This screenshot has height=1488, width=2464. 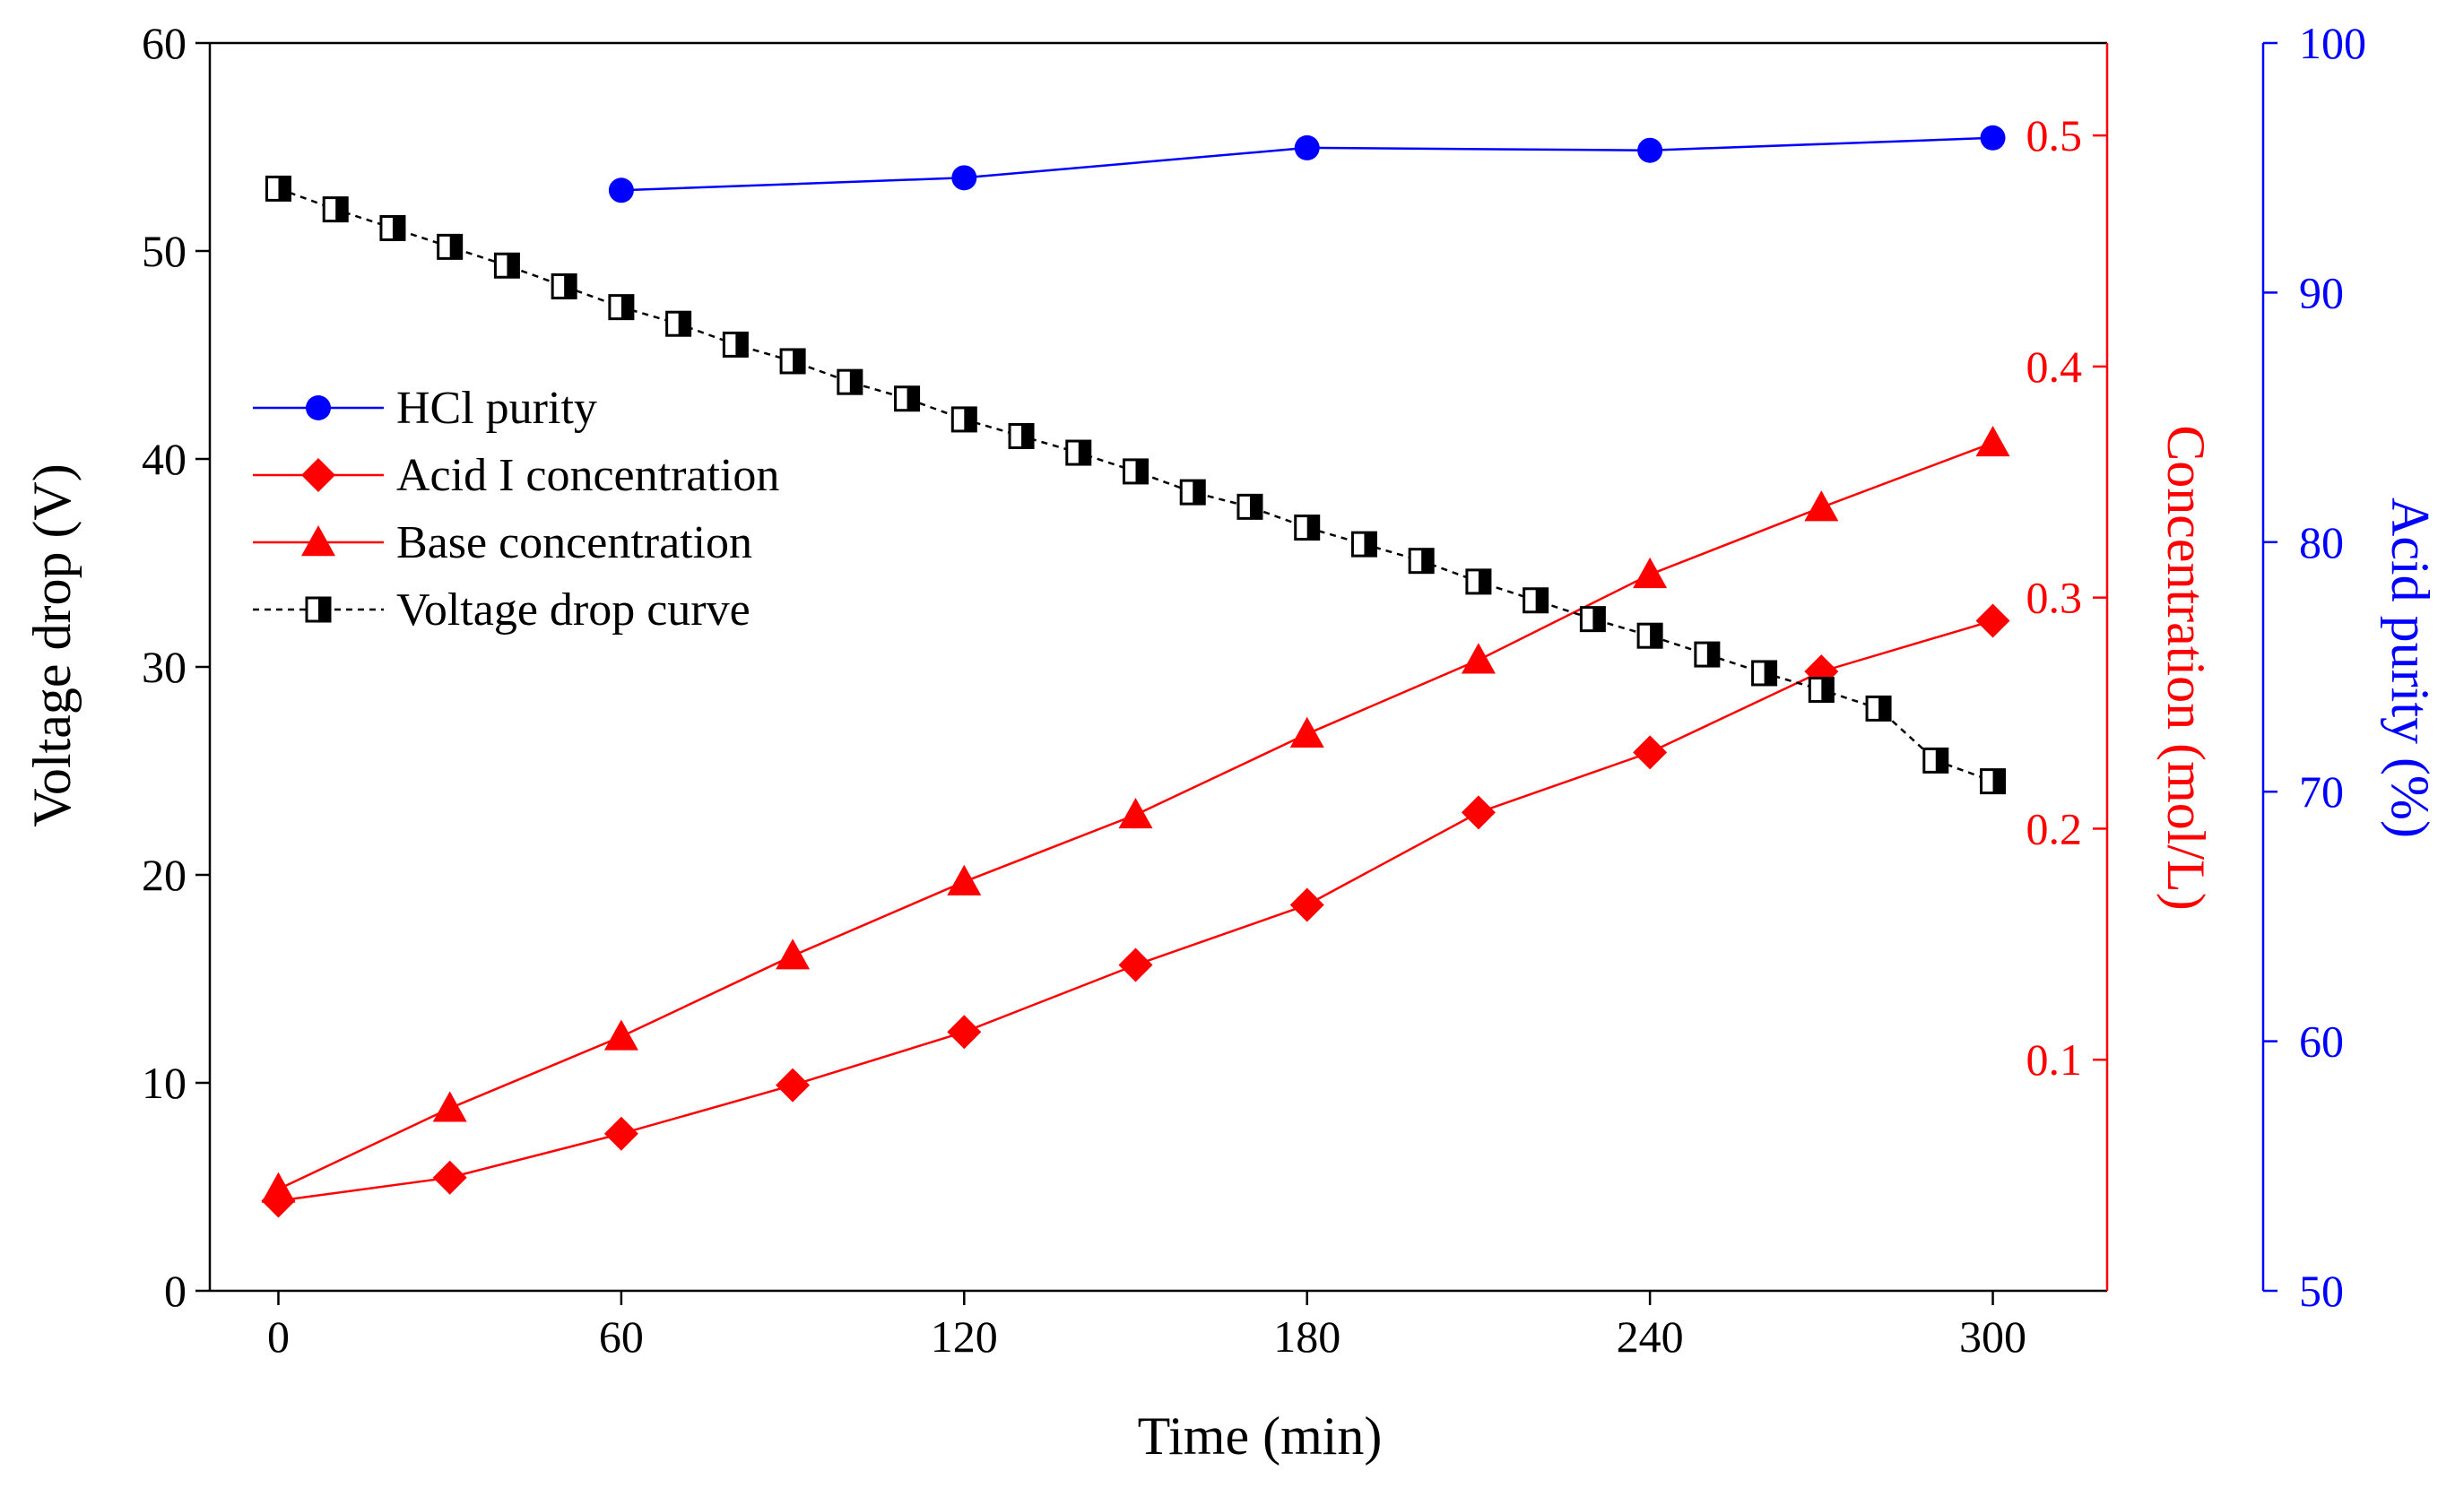 I want to click on y-acid-purity-tick-label: 70, so click(x=2321, y=791).